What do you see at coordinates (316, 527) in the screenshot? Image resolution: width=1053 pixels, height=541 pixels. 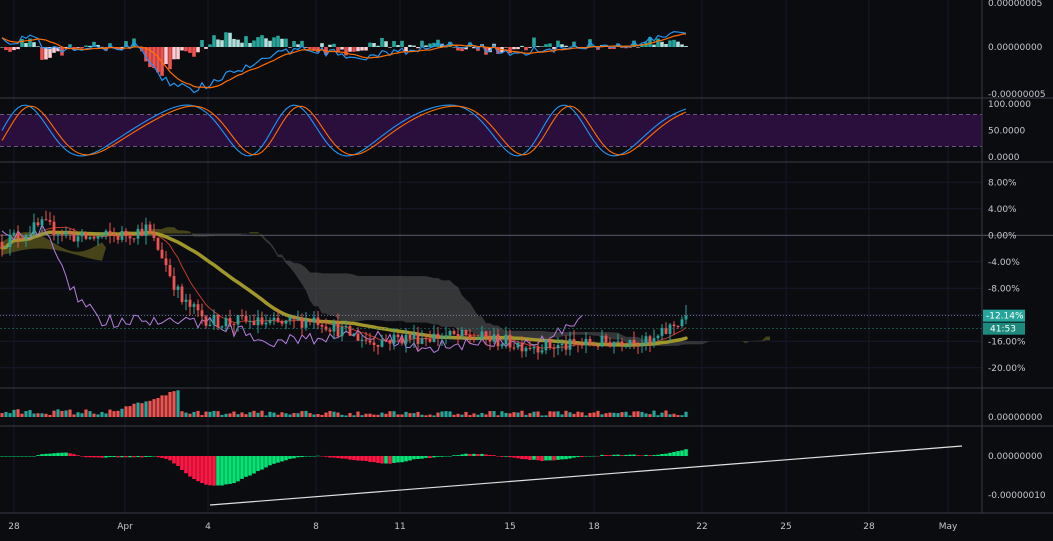 I see `x-tick-label: 8` at bounding box center [316, 527].